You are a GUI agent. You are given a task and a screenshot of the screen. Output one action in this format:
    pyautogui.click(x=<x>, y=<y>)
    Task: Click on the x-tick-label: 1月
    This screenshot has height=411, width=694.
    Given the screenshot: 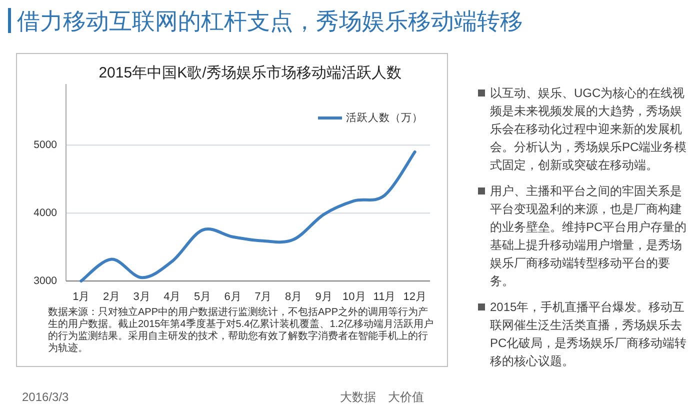 What is the action you would take?
    pyautogui.click(x=81, y=297)
    